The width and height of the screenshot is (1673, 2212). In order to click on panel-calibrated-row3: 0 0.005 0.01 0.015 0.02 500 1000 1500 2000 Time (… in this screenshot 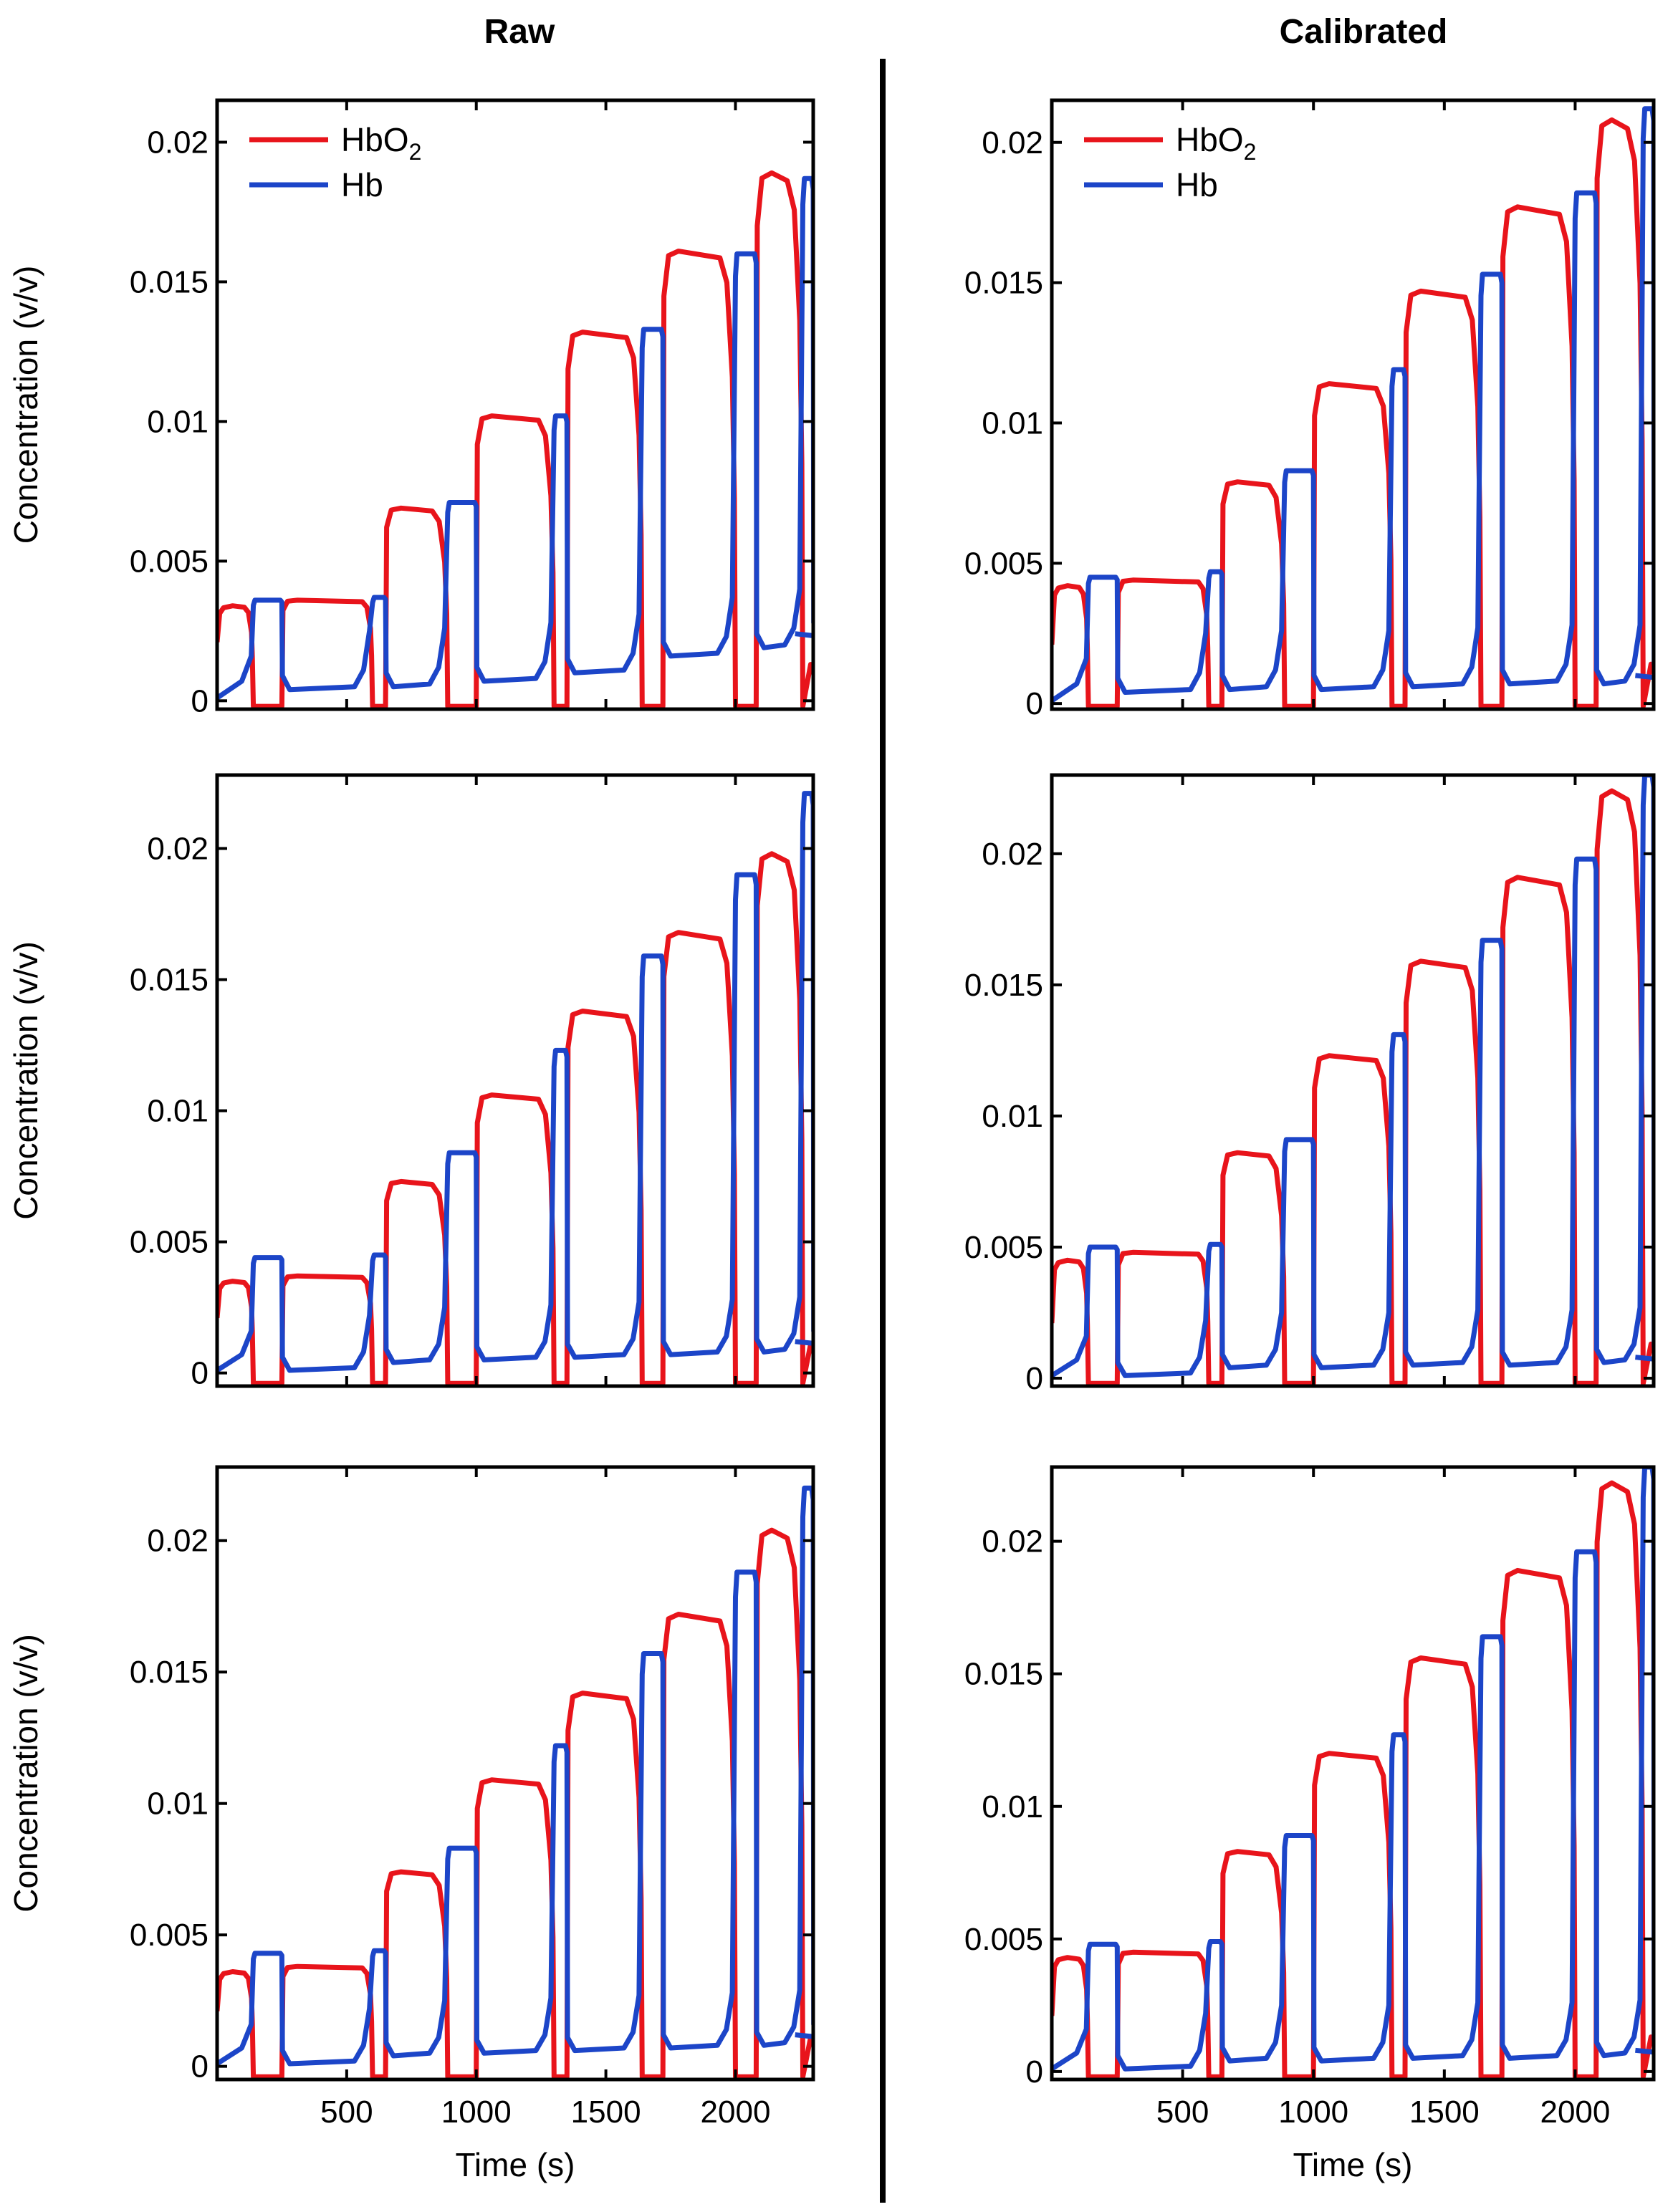, I will do `click(1310, 1824)`.